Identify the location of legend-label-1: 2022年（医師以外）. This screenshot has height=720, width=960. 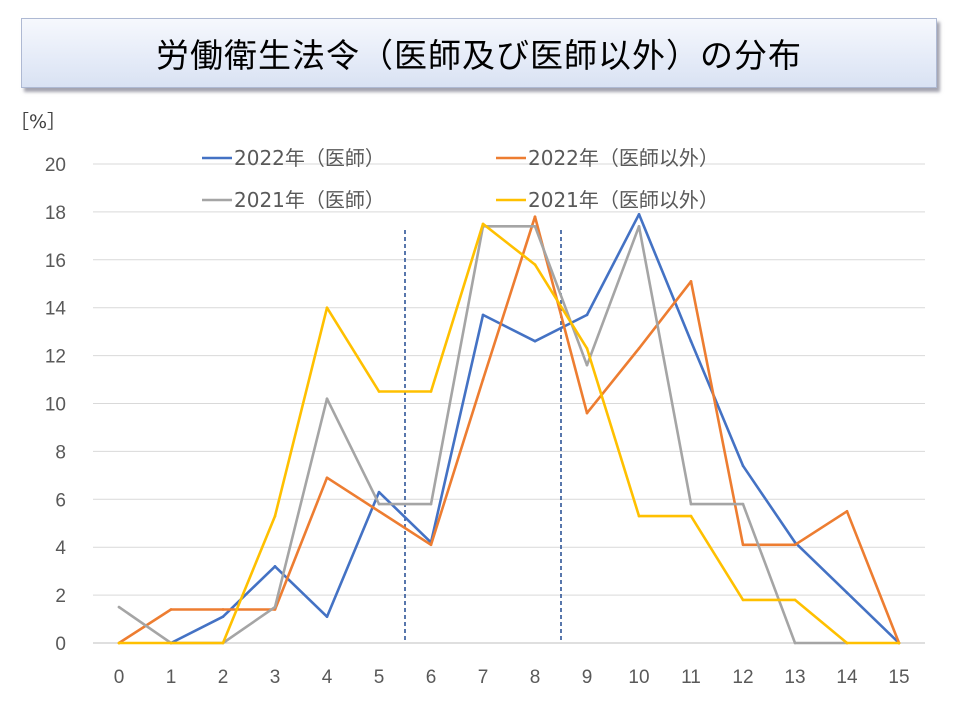
(623, 158).